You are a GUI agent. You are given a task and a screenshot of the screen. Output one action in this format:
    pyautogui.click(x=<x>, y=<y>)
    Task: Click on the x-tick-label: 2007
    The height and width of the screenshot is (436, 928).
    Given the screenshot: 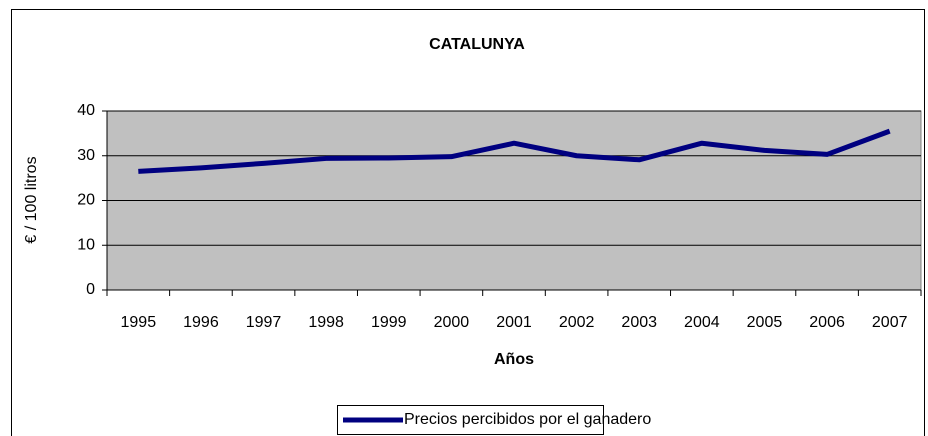 What is the action you would take?
    pyautogui.click(x=890, y=322)
    